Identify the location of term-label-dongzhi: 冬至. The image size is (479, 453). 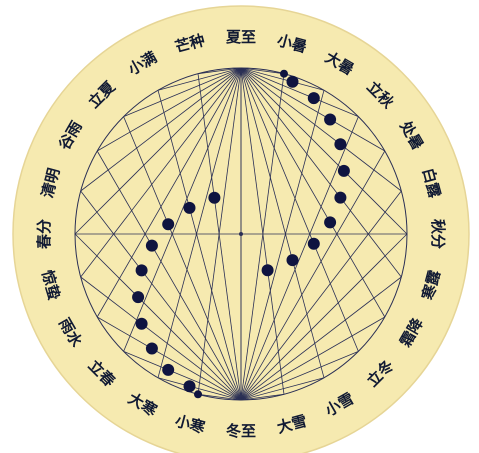
(241, 431).